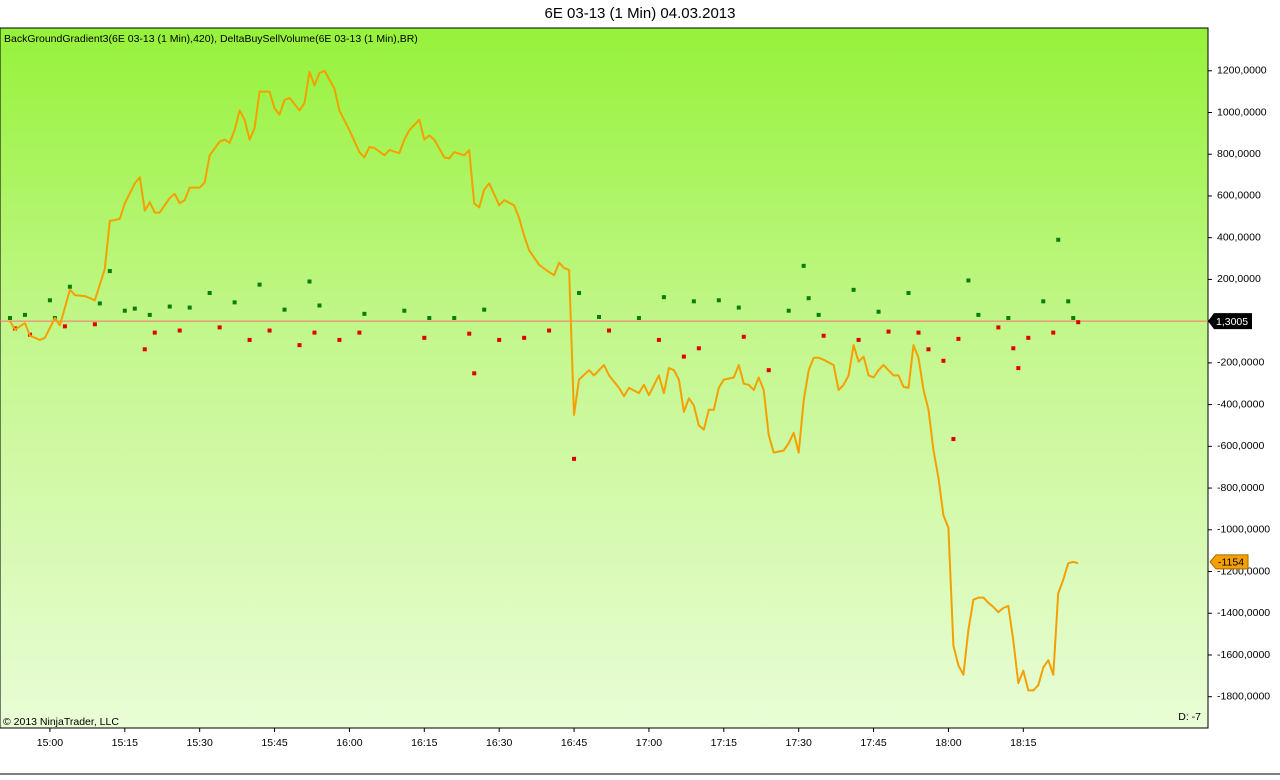  I want to click on y-tick-label: -1400,0000, so click(1243, 613).